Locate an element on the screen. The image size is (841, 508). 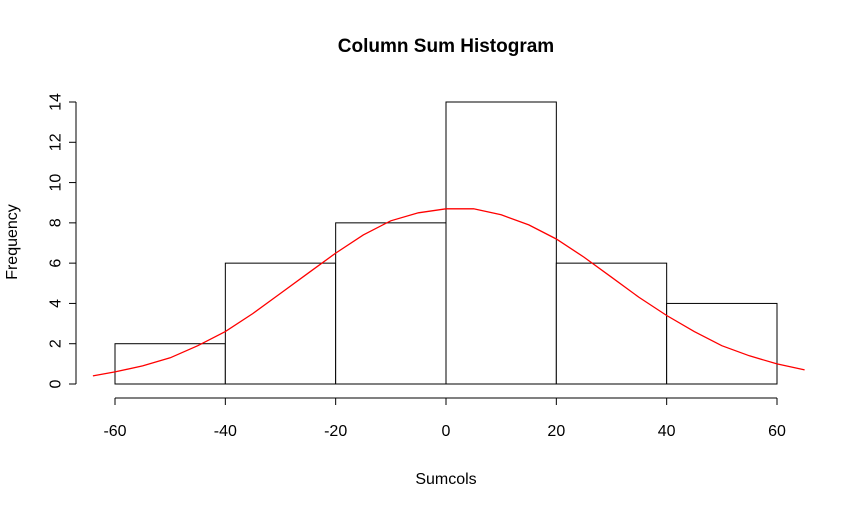
x-axis-label: Sumcols is located at coordinates (445, 479).